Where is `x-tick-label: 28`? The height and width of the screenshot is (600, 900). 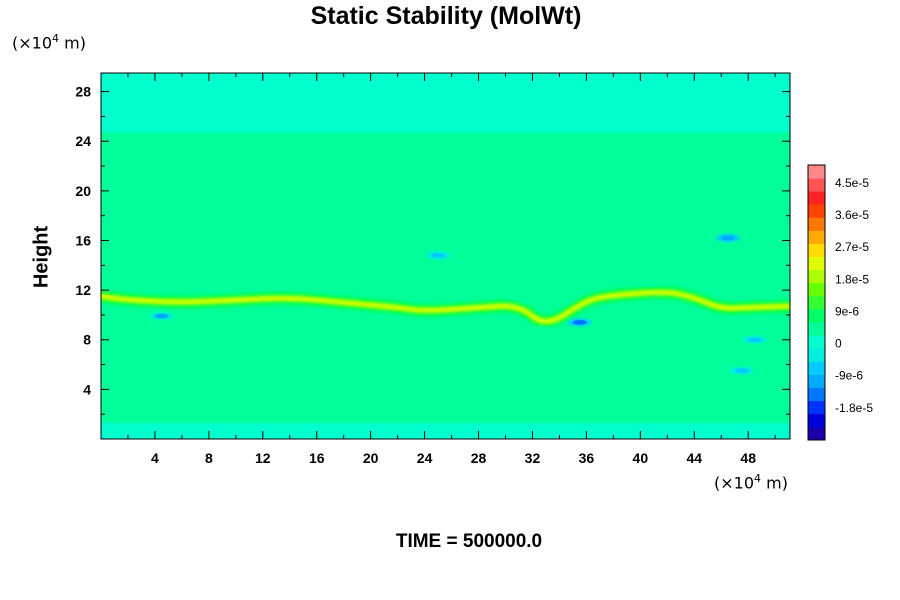 x-tick-label: 28 is located at coordinates (479, 458).